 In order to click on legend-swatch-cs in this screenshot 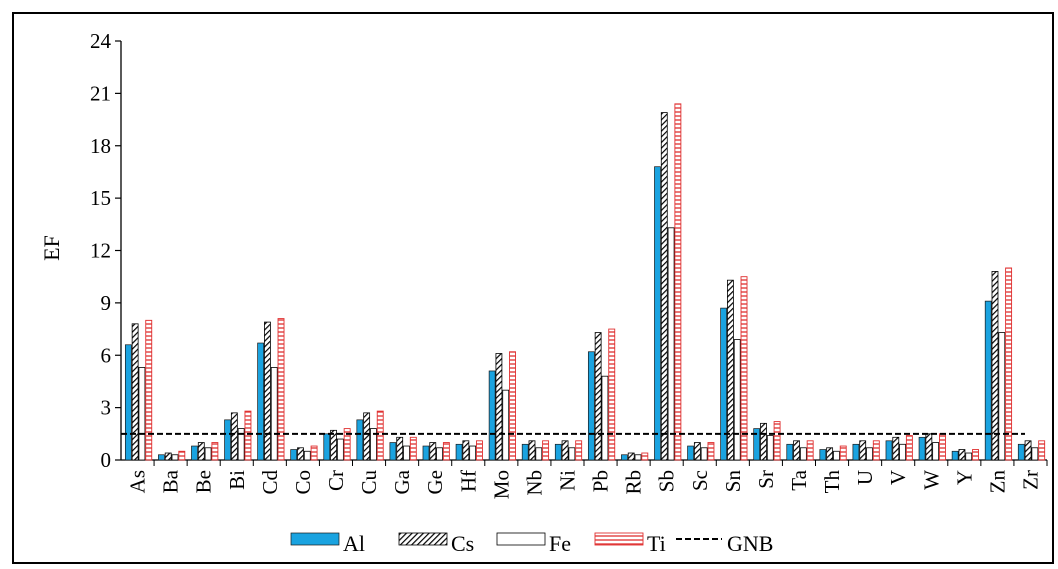, I will do `click(423, 539)`.